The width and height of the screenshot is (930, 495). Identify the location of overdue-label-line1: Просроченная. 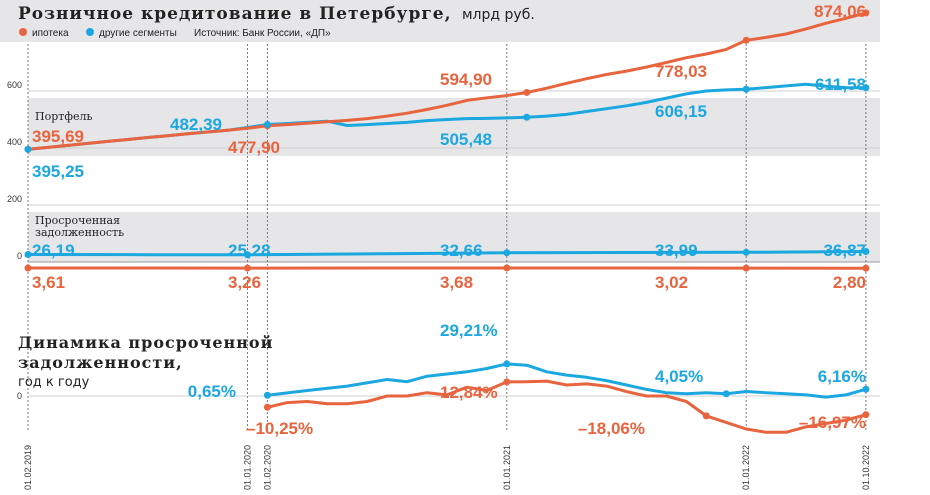
(77, 220).